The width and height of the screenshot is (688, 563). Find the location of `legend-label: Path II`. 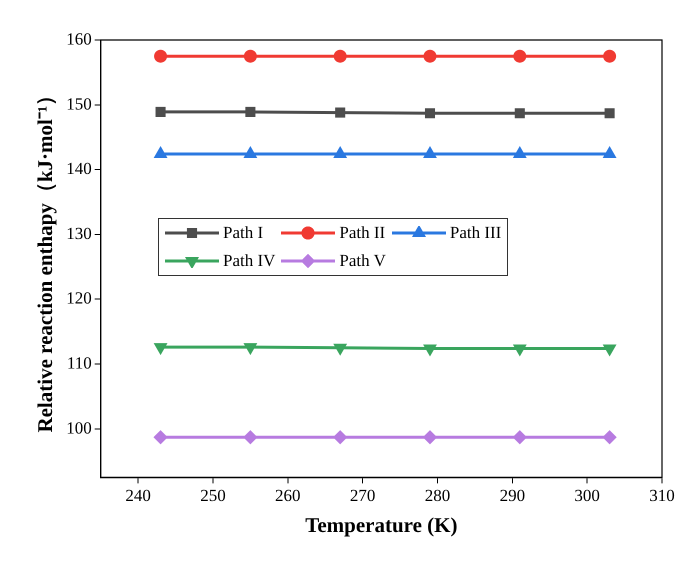

legend-label: Path II is located at coordinates (362, 233).